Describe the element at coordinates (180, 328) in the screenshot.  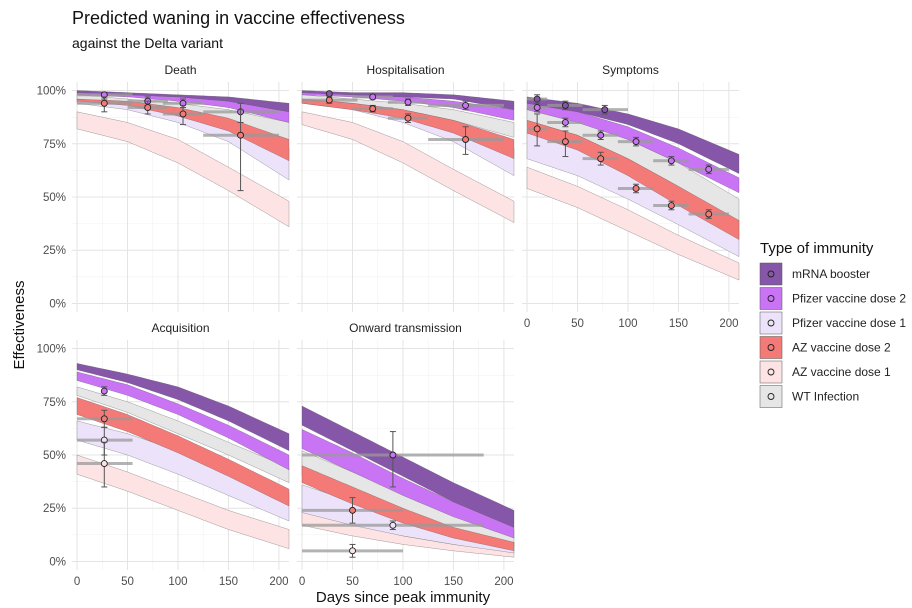
I see `panel-title: Acquisition` at that location.